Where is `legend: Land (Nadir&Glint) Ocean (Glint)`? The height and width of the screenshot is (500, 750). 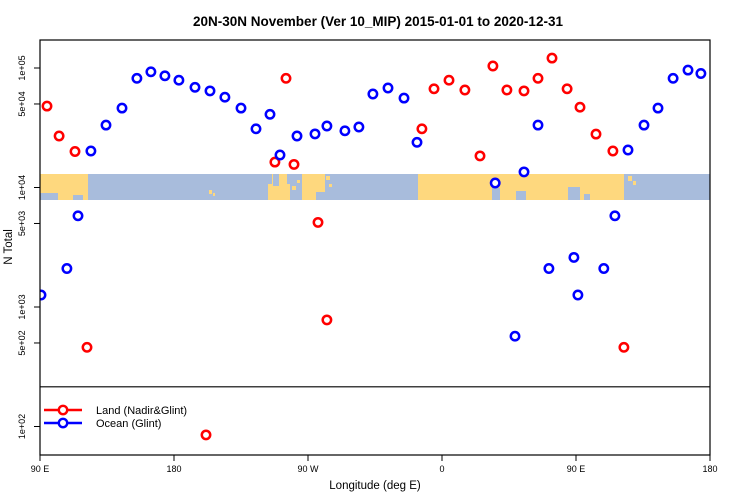 legend: Land (Nadir&Glint) Ocean (Glint) is located at coordinates (115, 417).